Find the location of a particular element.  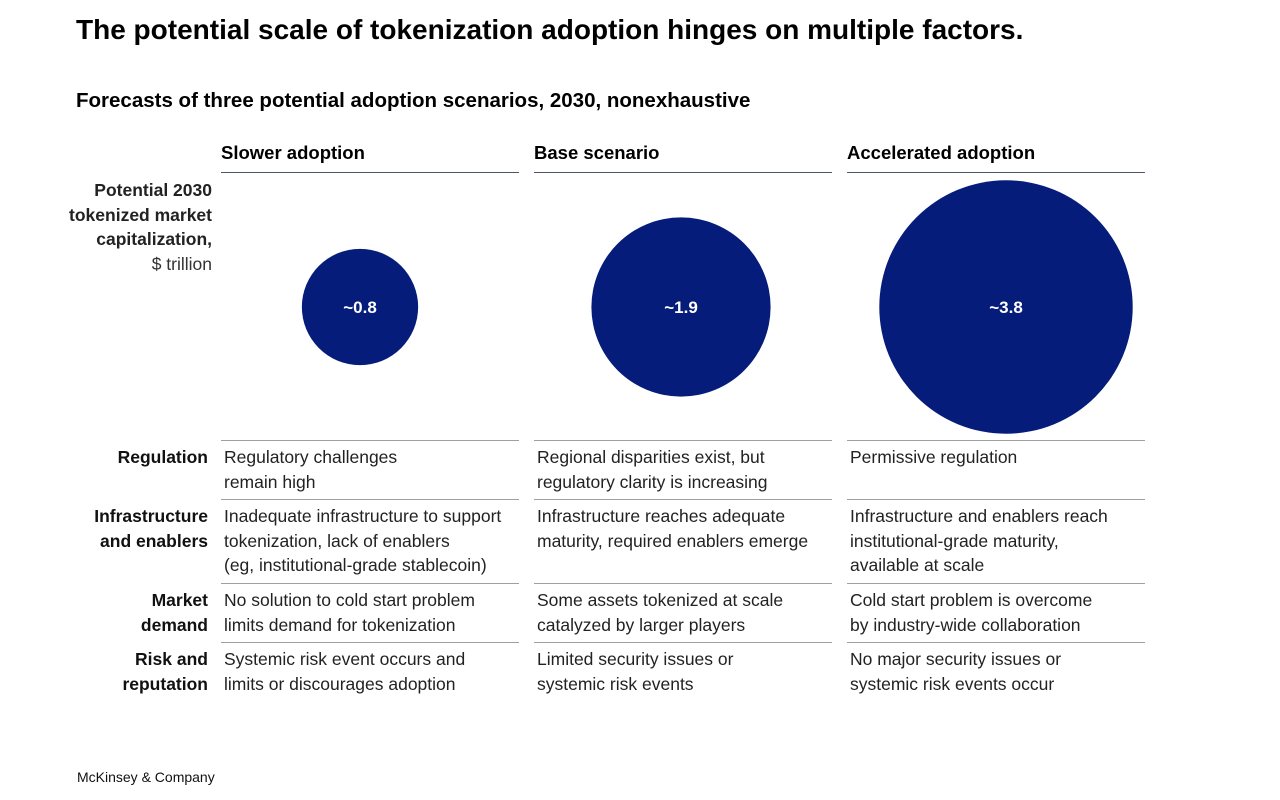

bubble-label-1: ~1.9 is located at coordinates (681, 307).